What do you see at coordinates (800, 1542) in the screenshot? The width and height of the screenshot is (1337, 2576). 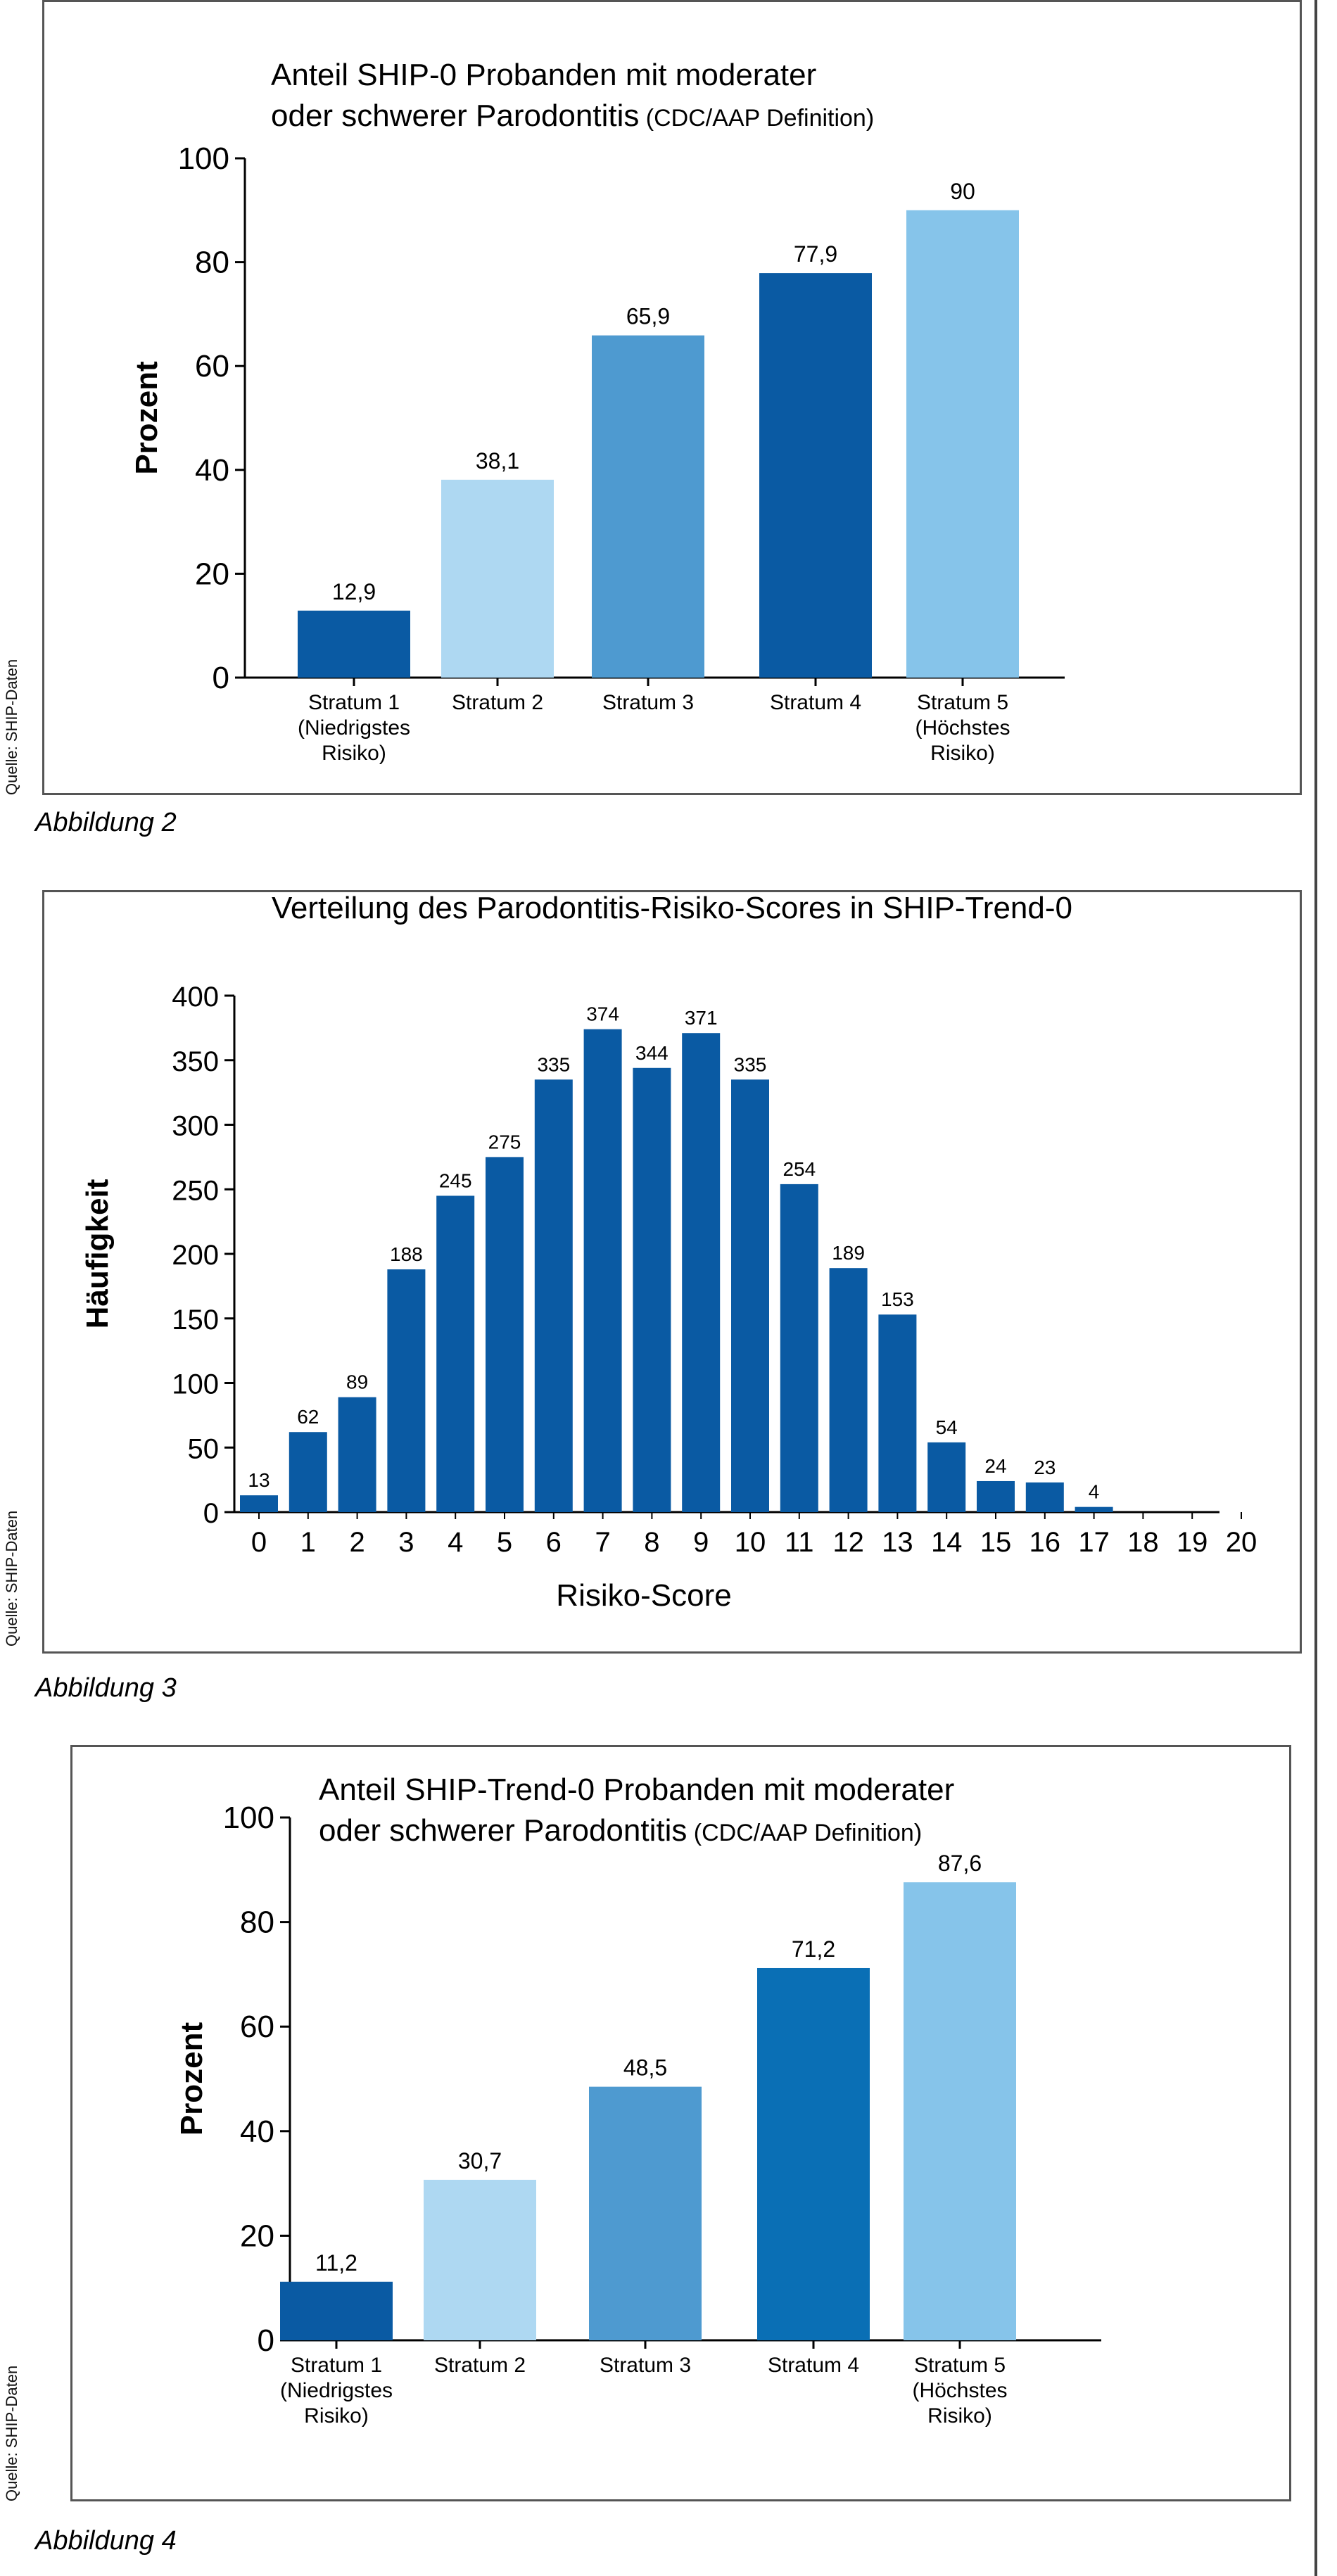 I see `x-tick-label: 11` at bounding box center [800, 1542].